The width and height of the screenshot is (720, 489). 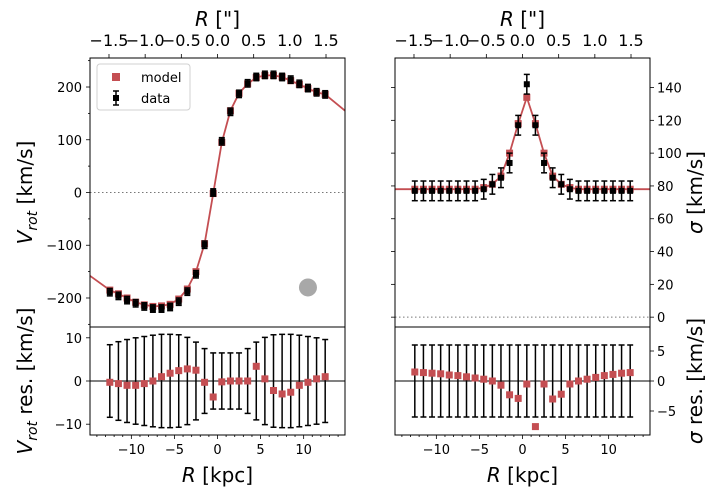 I want to click on legend-model-label: model, so click(x=161, y=78).